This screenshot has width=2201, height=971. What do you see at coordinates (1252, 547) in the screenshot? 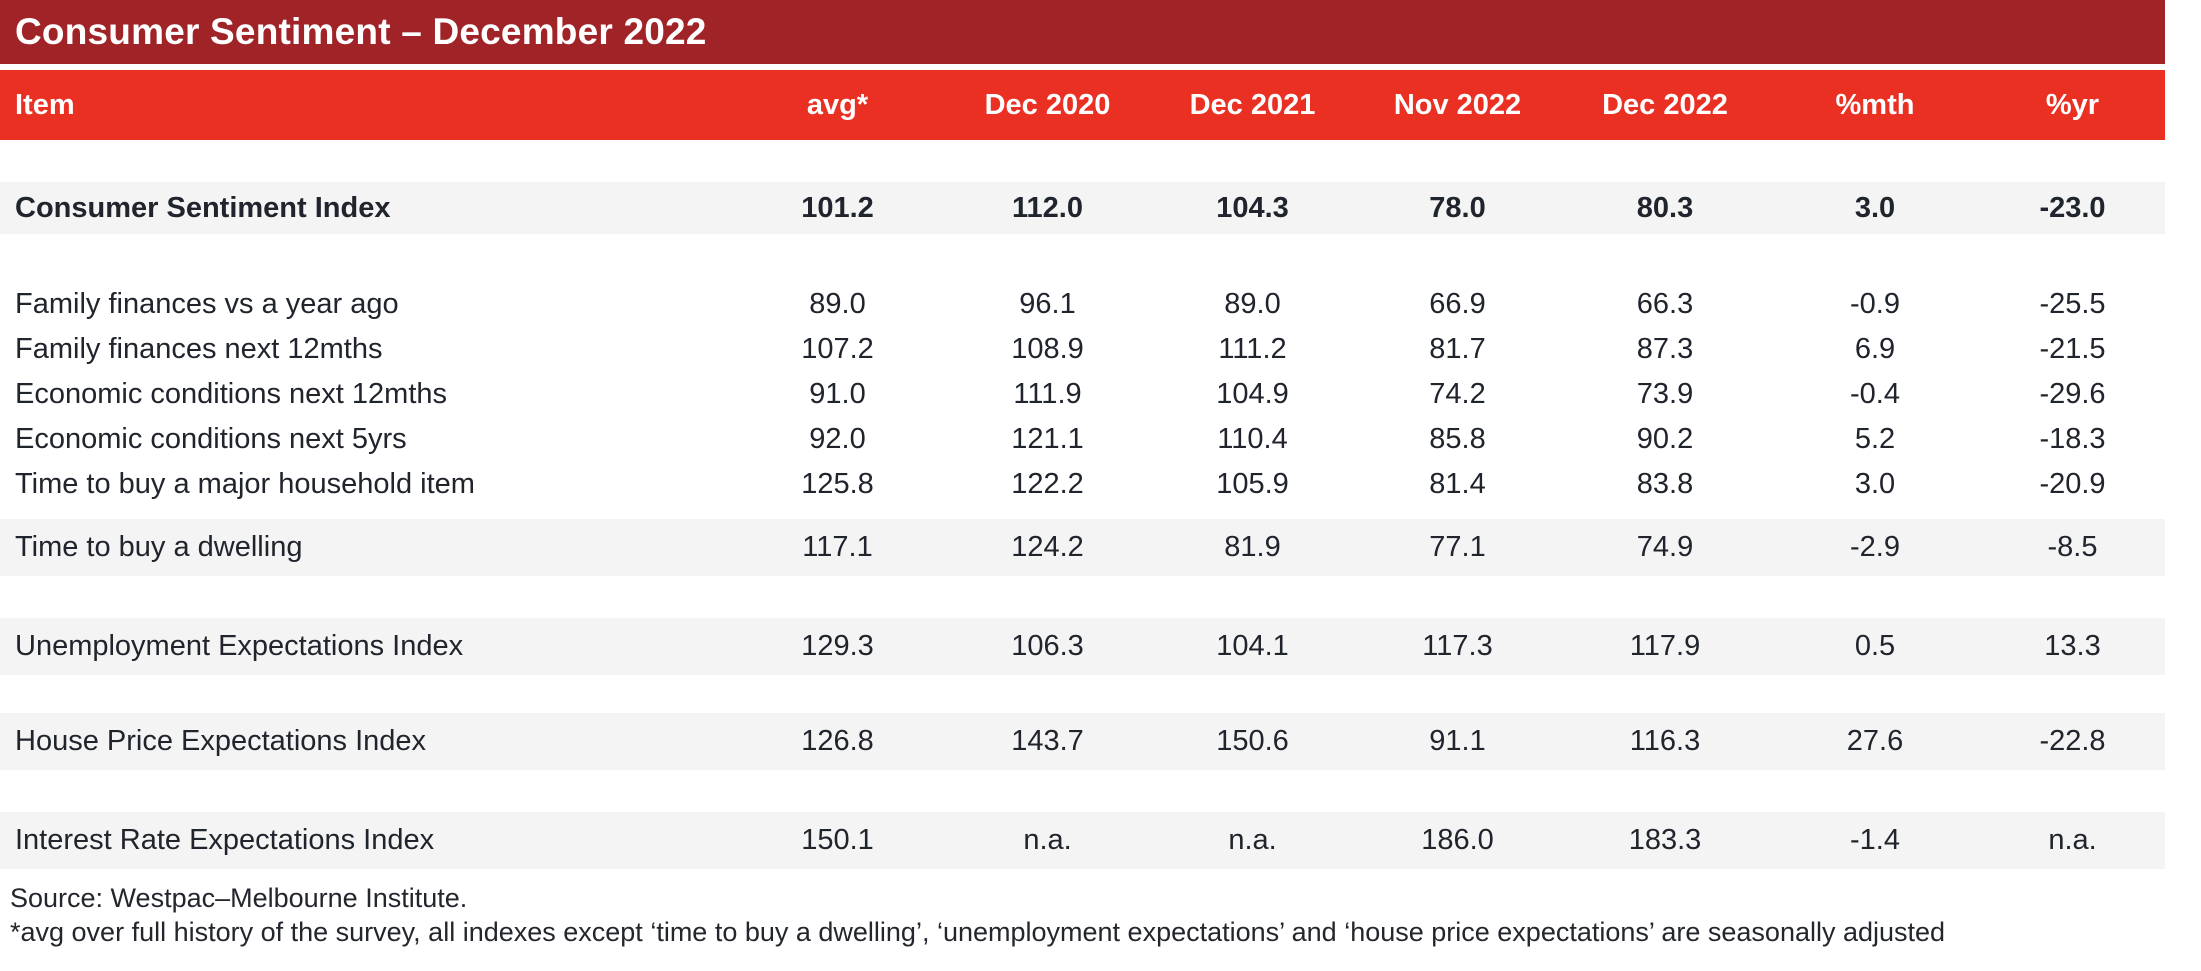
I see `row-value: 81.9` at bounding box center [1252, 547].